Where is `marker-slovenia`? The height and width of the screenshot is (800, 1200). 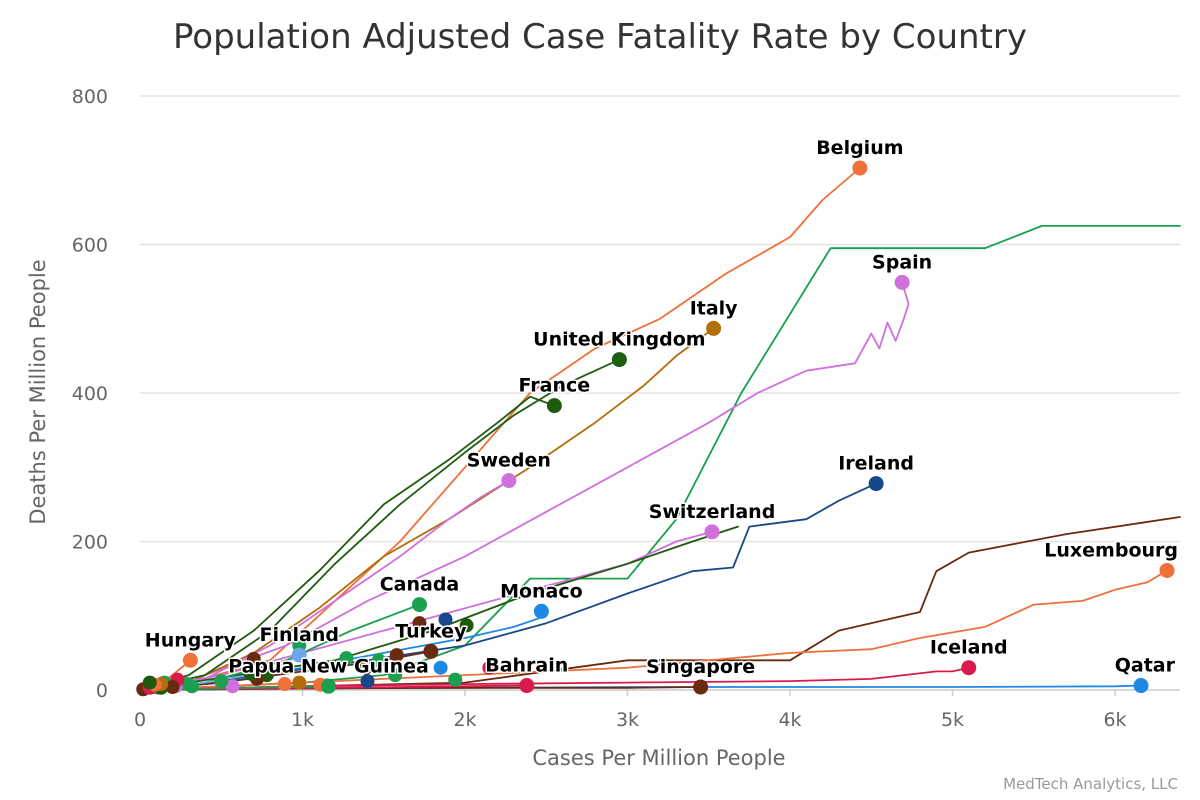 marker-slovenia is located at coordinates (346, 658).